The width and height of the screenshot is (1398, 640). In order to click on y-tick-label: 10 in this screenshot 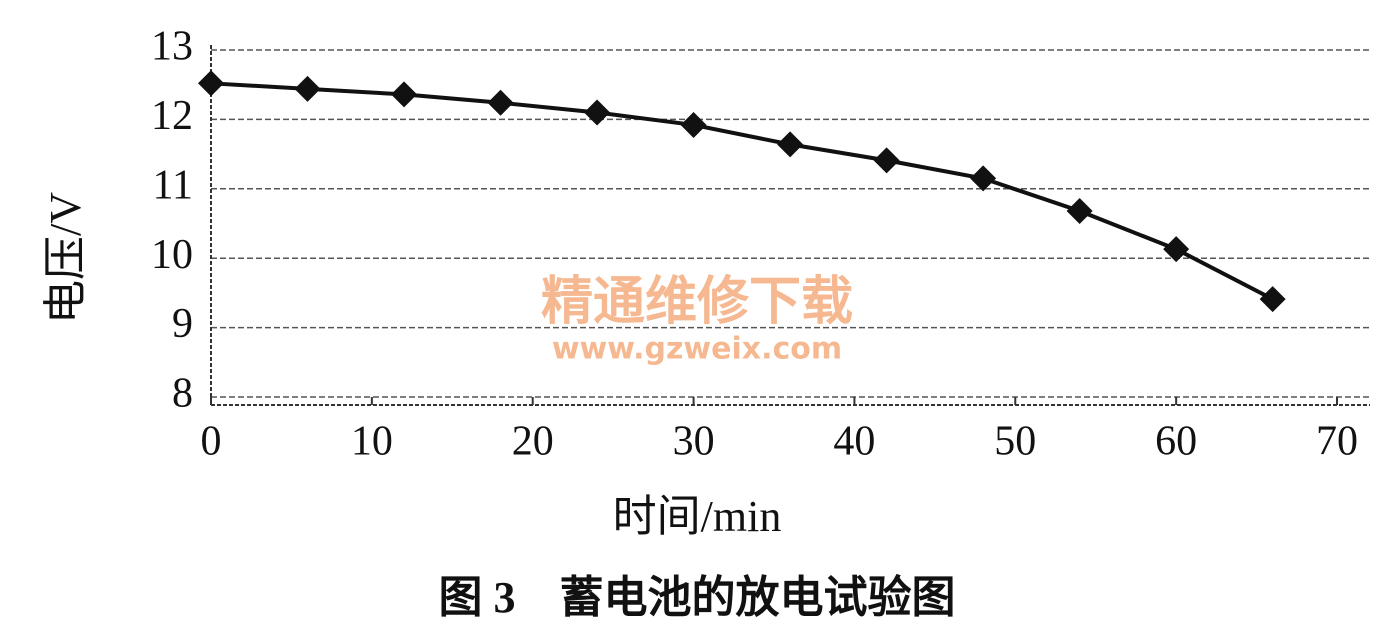, I will do `click(172, 255)`.